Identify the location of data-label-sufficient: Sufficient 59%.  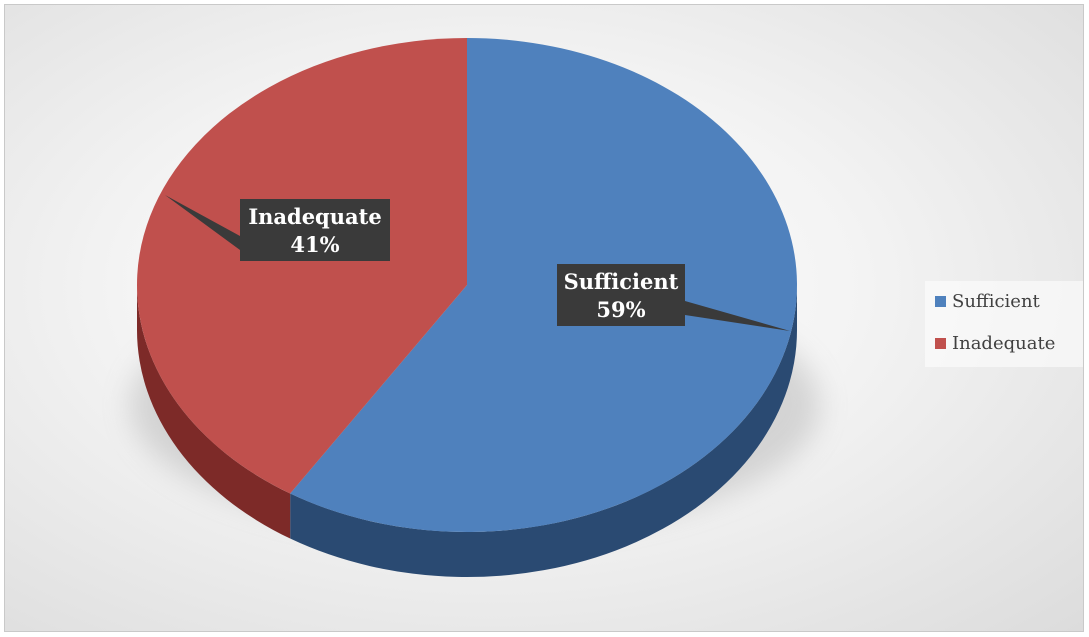
(673, 297).